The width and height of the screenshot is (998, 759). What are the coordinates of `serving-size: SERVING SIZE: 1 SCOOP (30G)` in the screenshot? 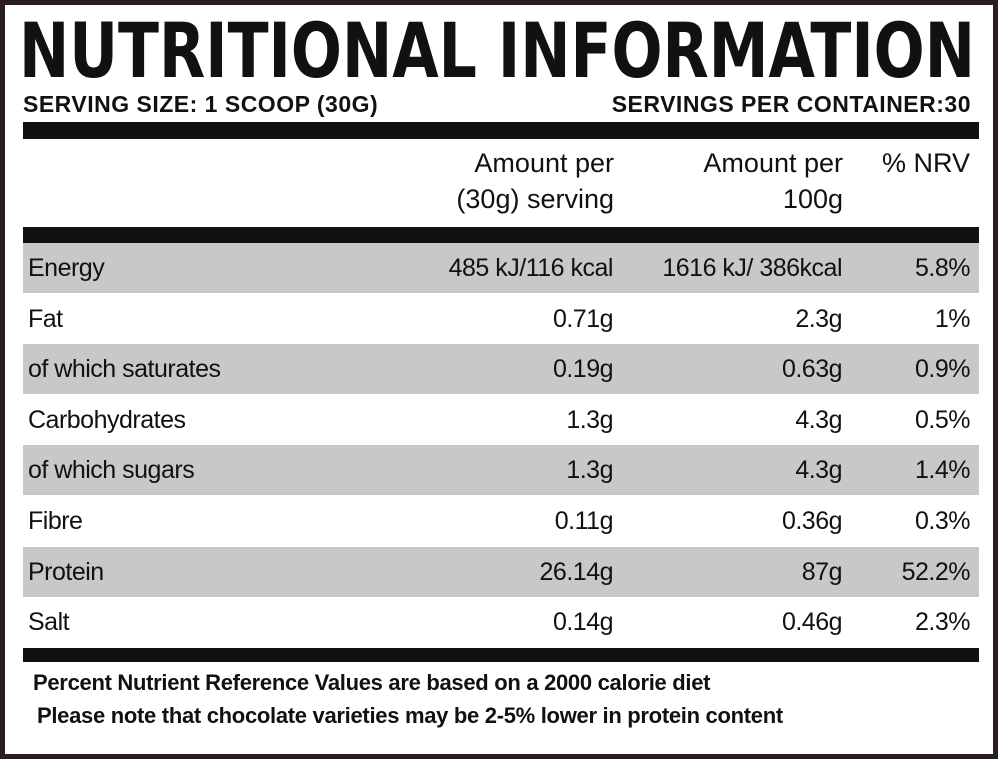 It's located at (201, 104).